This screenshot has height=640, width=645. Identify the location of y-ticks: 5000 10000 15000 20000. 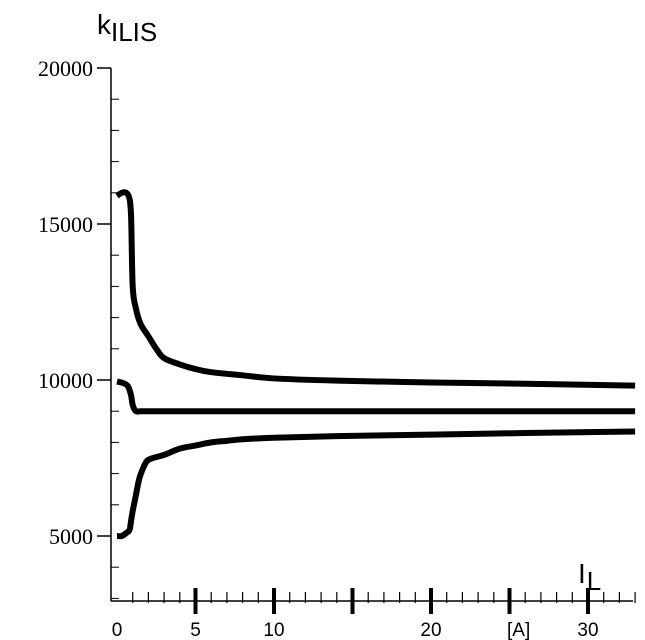
(78, 327).